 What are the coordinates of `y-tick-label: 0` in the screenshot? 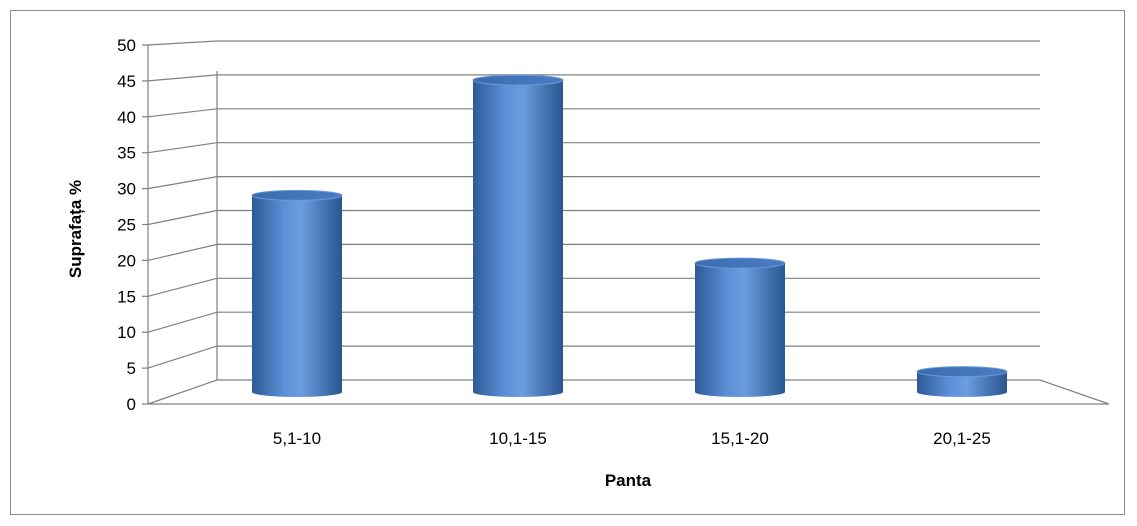 It's located at (131, 404).